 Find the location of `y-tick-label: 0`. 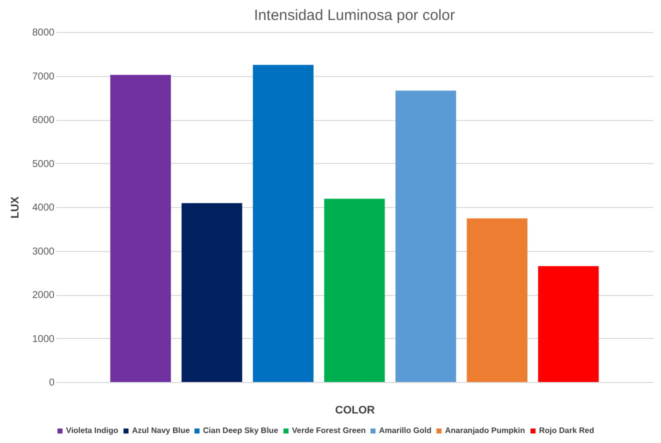

y-tick-label: 0 is located at coordinates (51, 383).